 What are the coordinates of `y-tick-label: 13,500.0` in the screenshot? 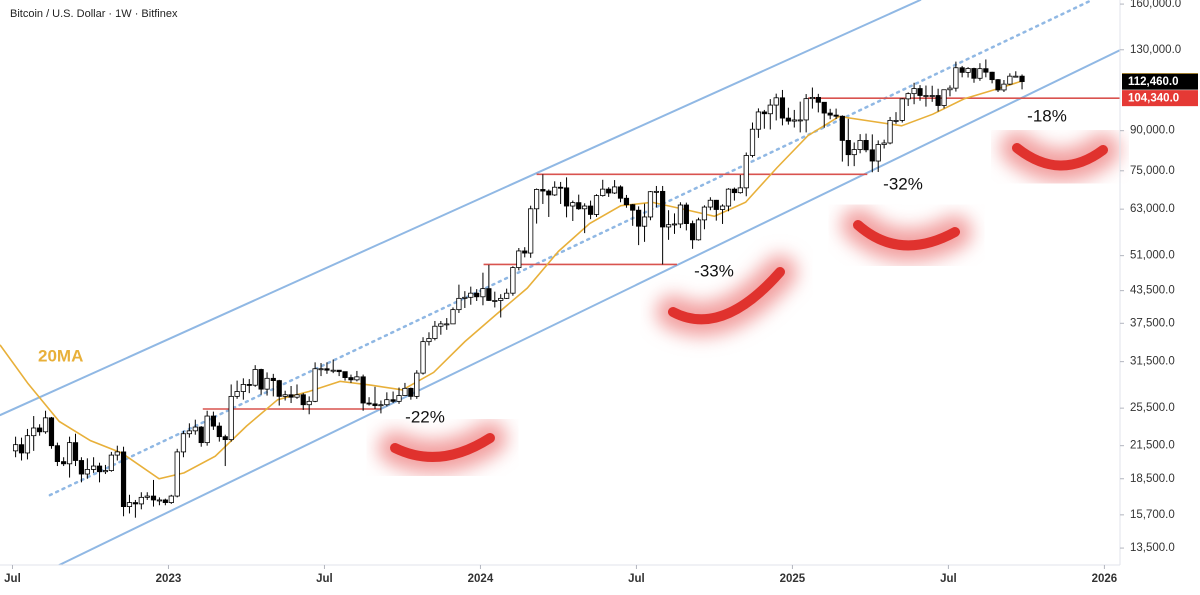 It's located at (1152, 548).